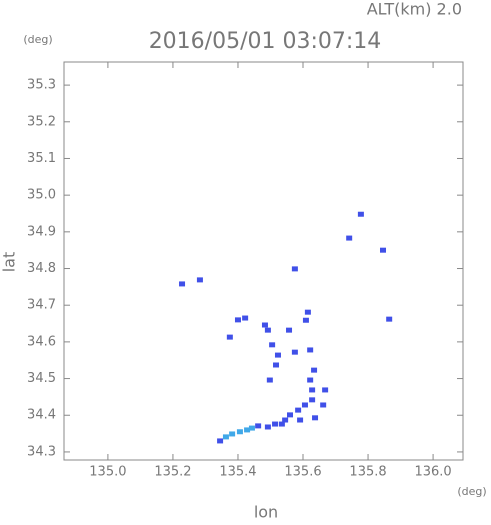 The width and height of the screenshot is (491, 525). Describe the element at coordinates (41, 231) in the screenshot. I see `y-tick-label: 34.9` at that location.